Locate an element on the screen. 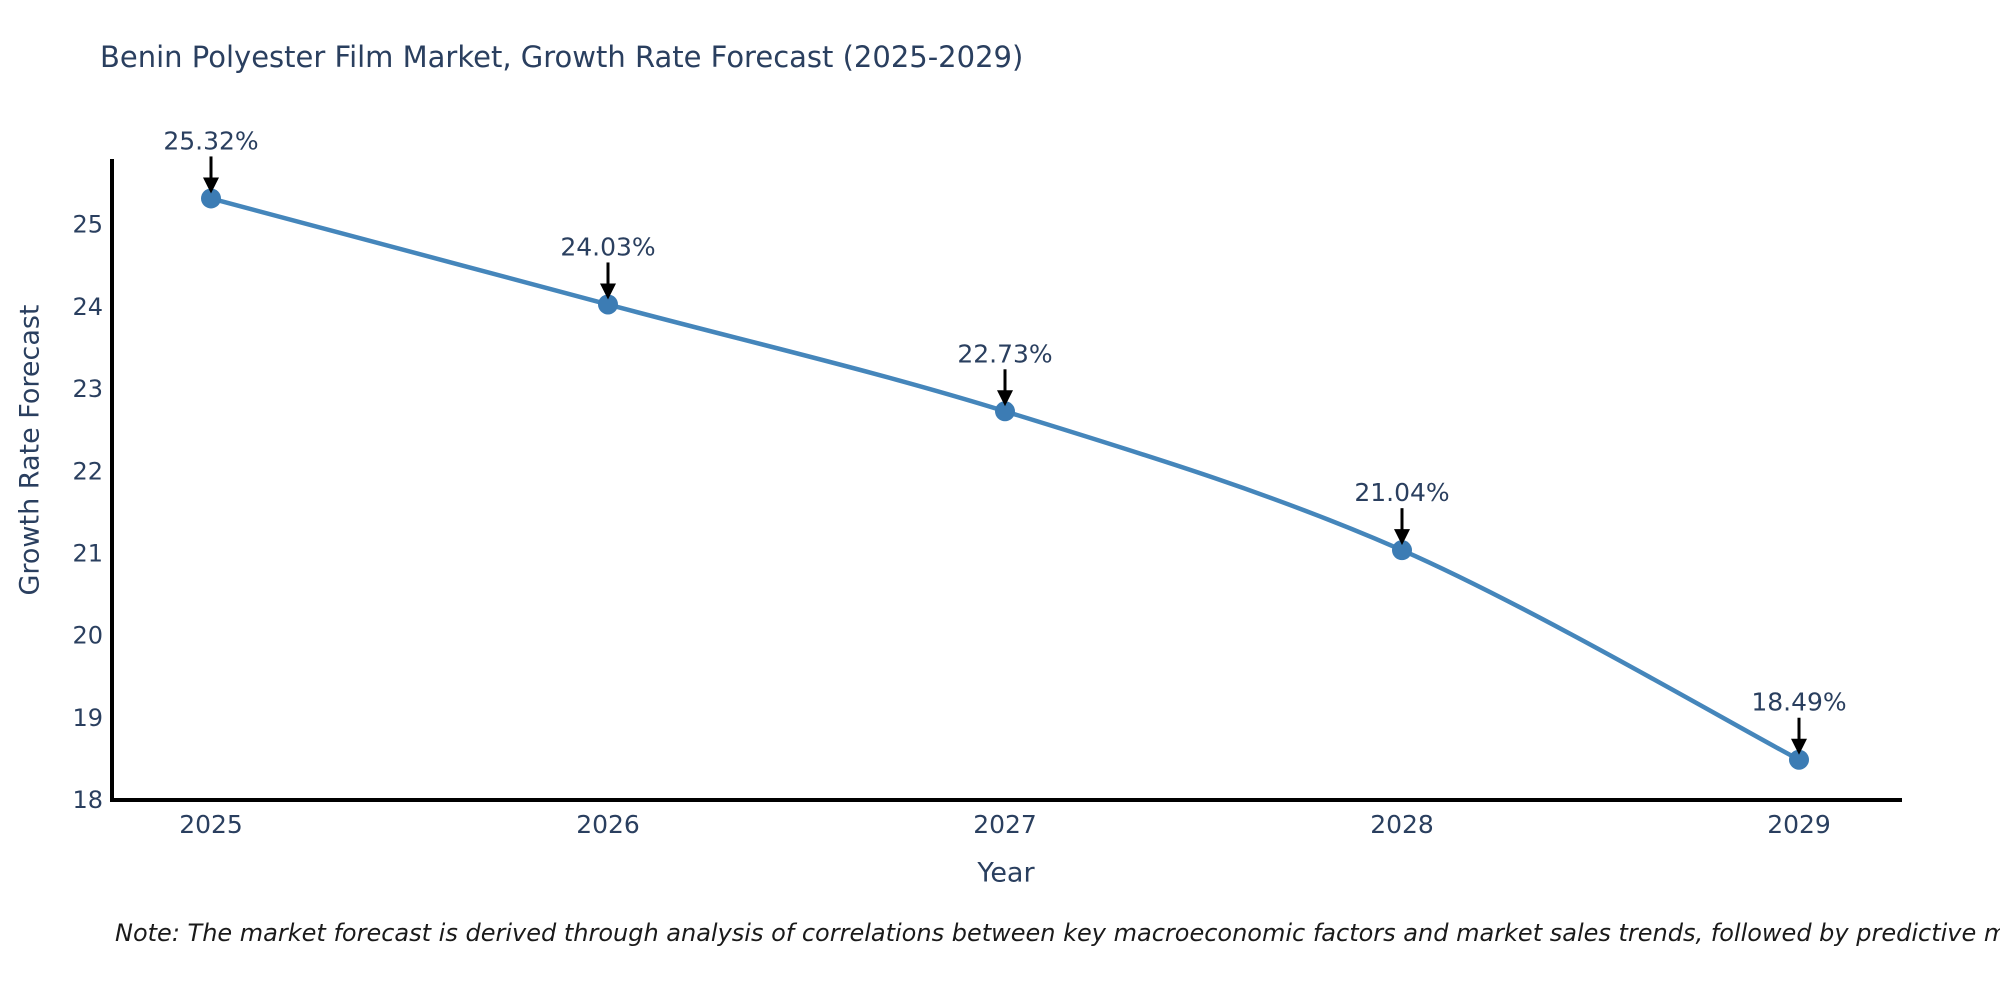 This screenshot has width=2000, height=1000. y-tick-label: 21 is located at coordinates (87, 553).